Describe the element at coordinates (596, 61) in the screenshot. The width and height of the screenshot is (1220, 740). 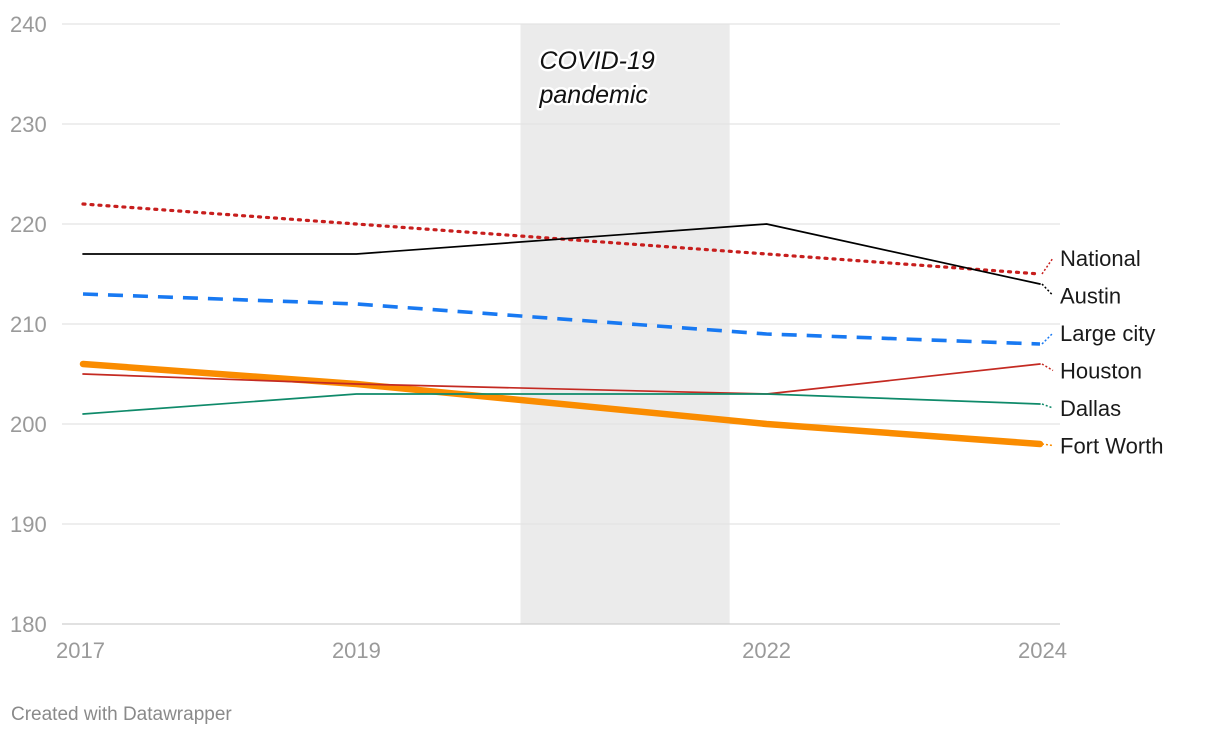
I see `covid-annotation-line-1: COVID-19` at that location.